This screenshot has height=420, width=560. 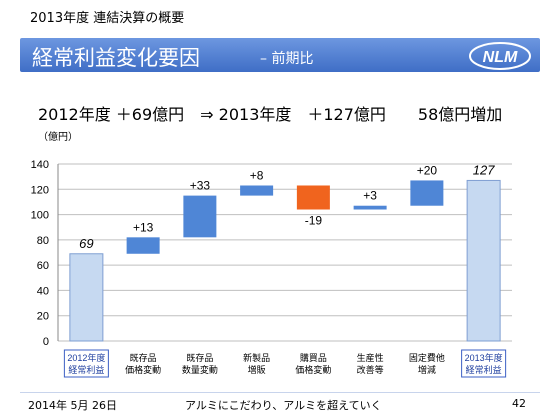 I want to click on company-logo: NLM, so click(x=500, y=56).